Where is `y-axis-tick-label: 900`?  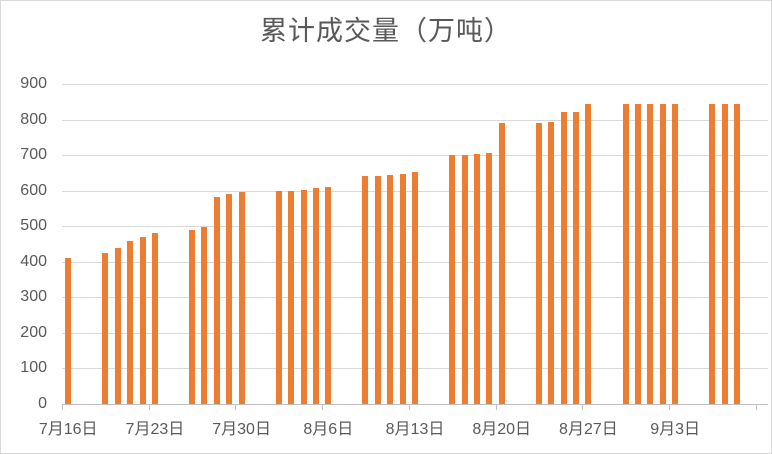
y-axis-tick-label: 900 is located at coordinates (33, 83).